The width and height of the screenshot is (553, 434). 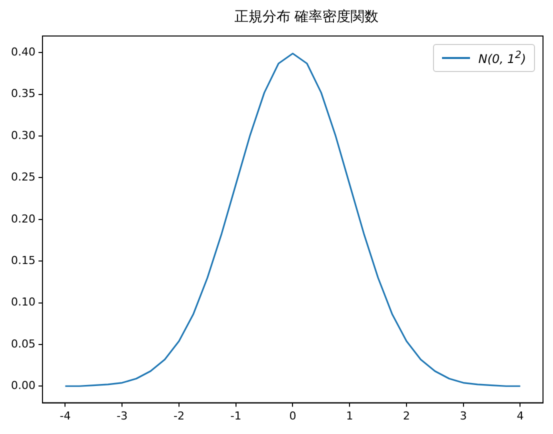 What do you see at coordinates (179, 415) in the screenshot?
I see `x-tick-label: -2` at bounding box center [179, 415].